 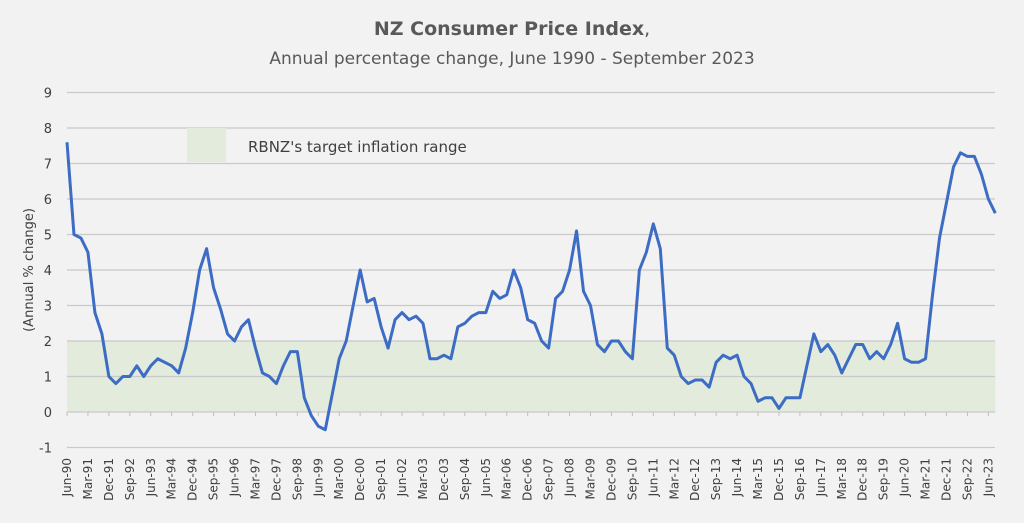 I want to click on x-tick-label: Sep-10, so click(x=632, y=479).